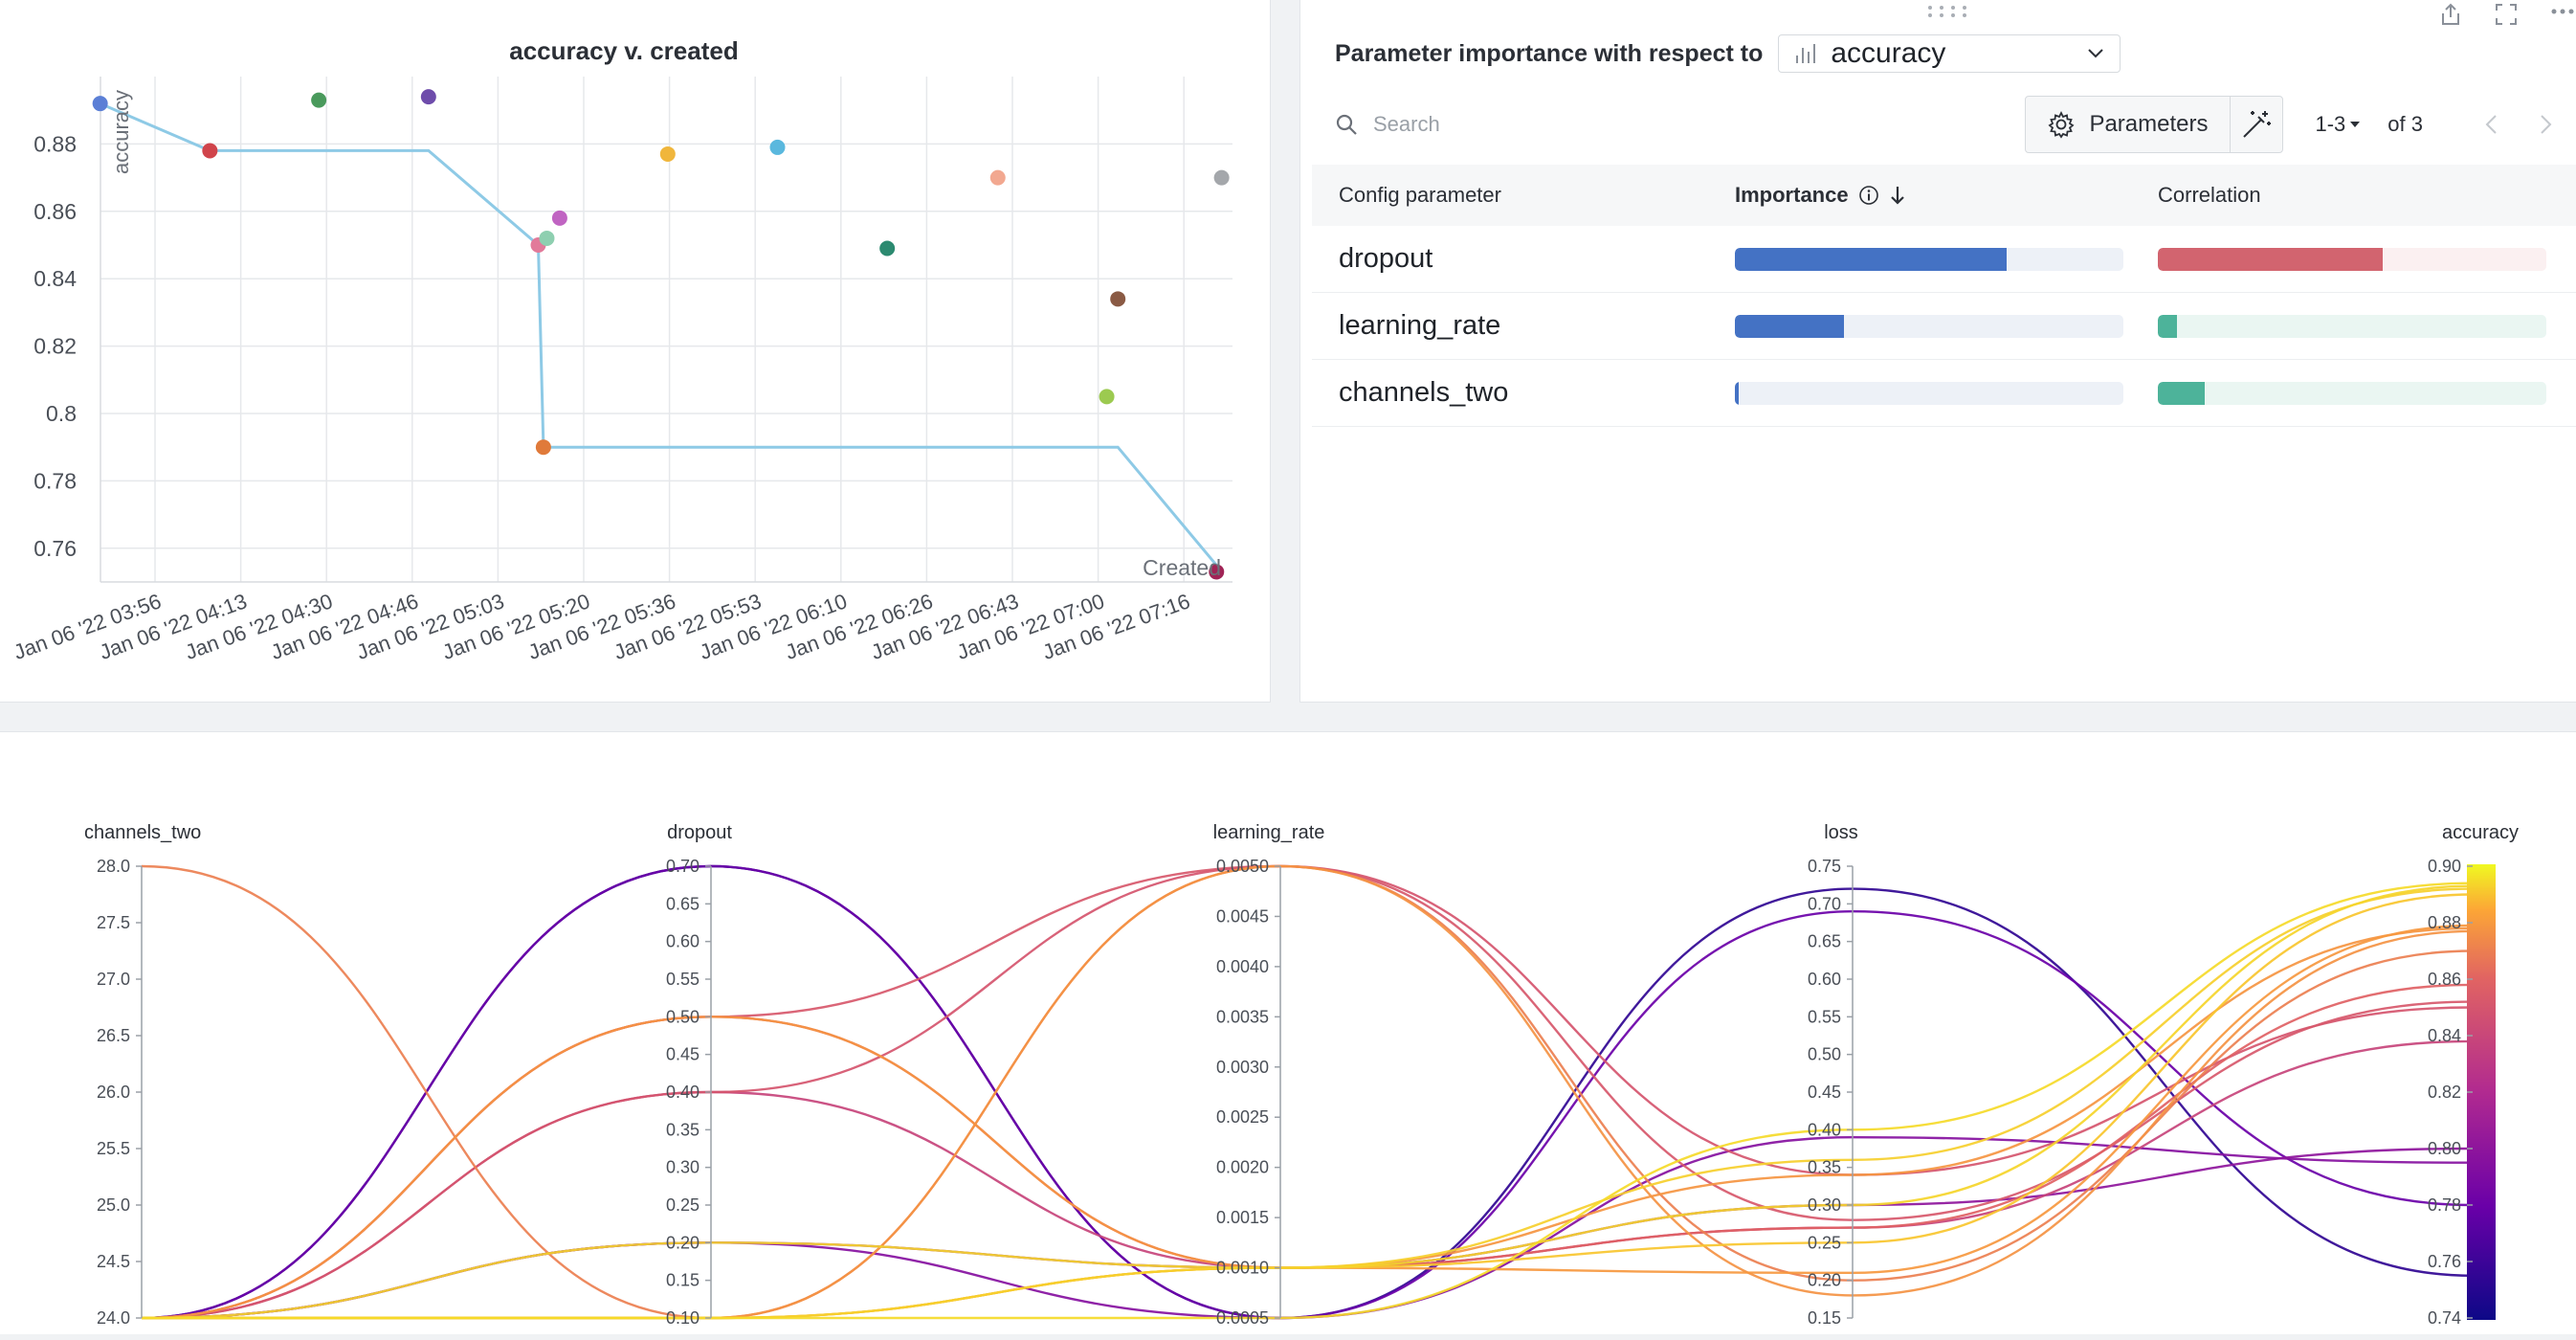 The width and height of the screenshot is (2576, 1340). I want to click on search-row: Parameters 1-3 of 3, so click(1944, 124).